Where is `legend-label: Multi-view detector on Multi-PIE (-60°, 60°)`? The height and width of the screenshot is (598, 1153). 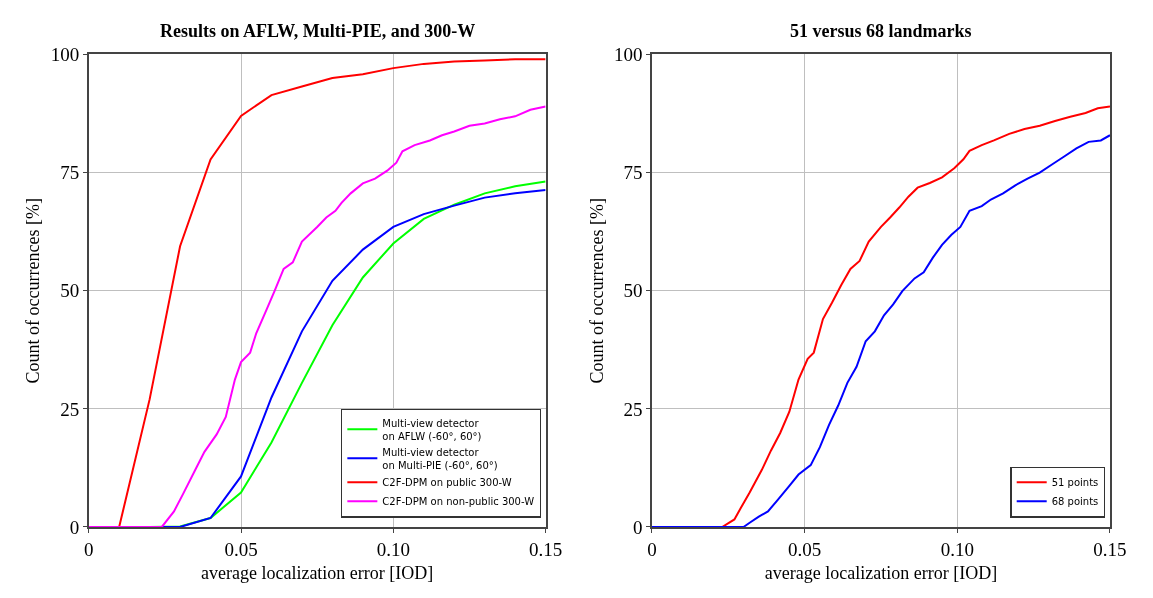
legend-label: Multi-view detector on Multi-PIE (-60°, 60°) is located at coordinates (440, 458).